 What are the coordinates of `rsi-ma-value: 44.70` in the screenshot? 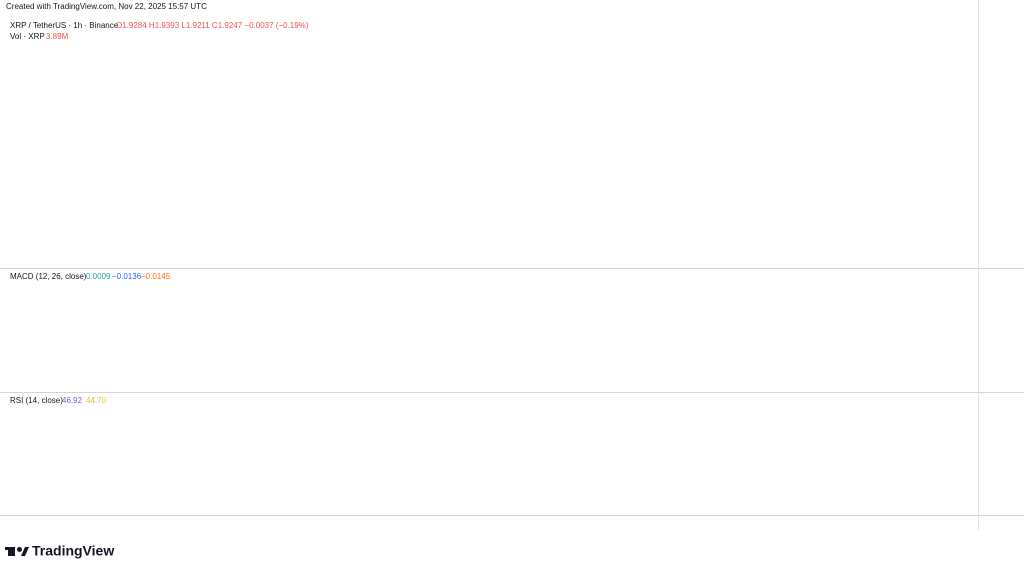 It's located at (96, 400).